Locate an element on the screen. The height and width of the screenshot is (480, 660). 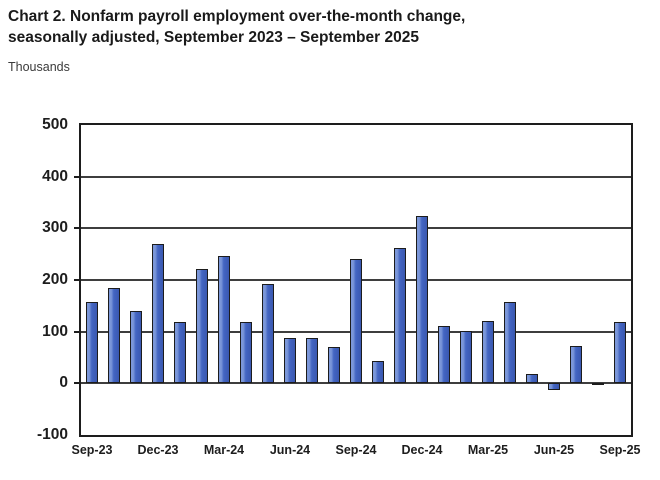
y-tick-label-200: 200 is located at coordinates (55, 279).